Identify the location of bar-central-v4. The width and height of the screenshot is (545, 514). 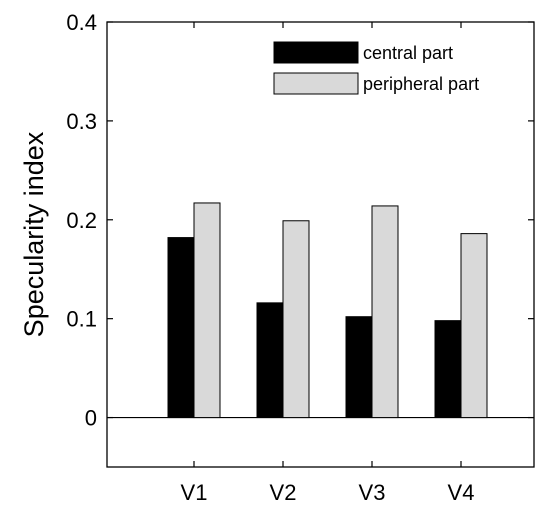
(448, 369).